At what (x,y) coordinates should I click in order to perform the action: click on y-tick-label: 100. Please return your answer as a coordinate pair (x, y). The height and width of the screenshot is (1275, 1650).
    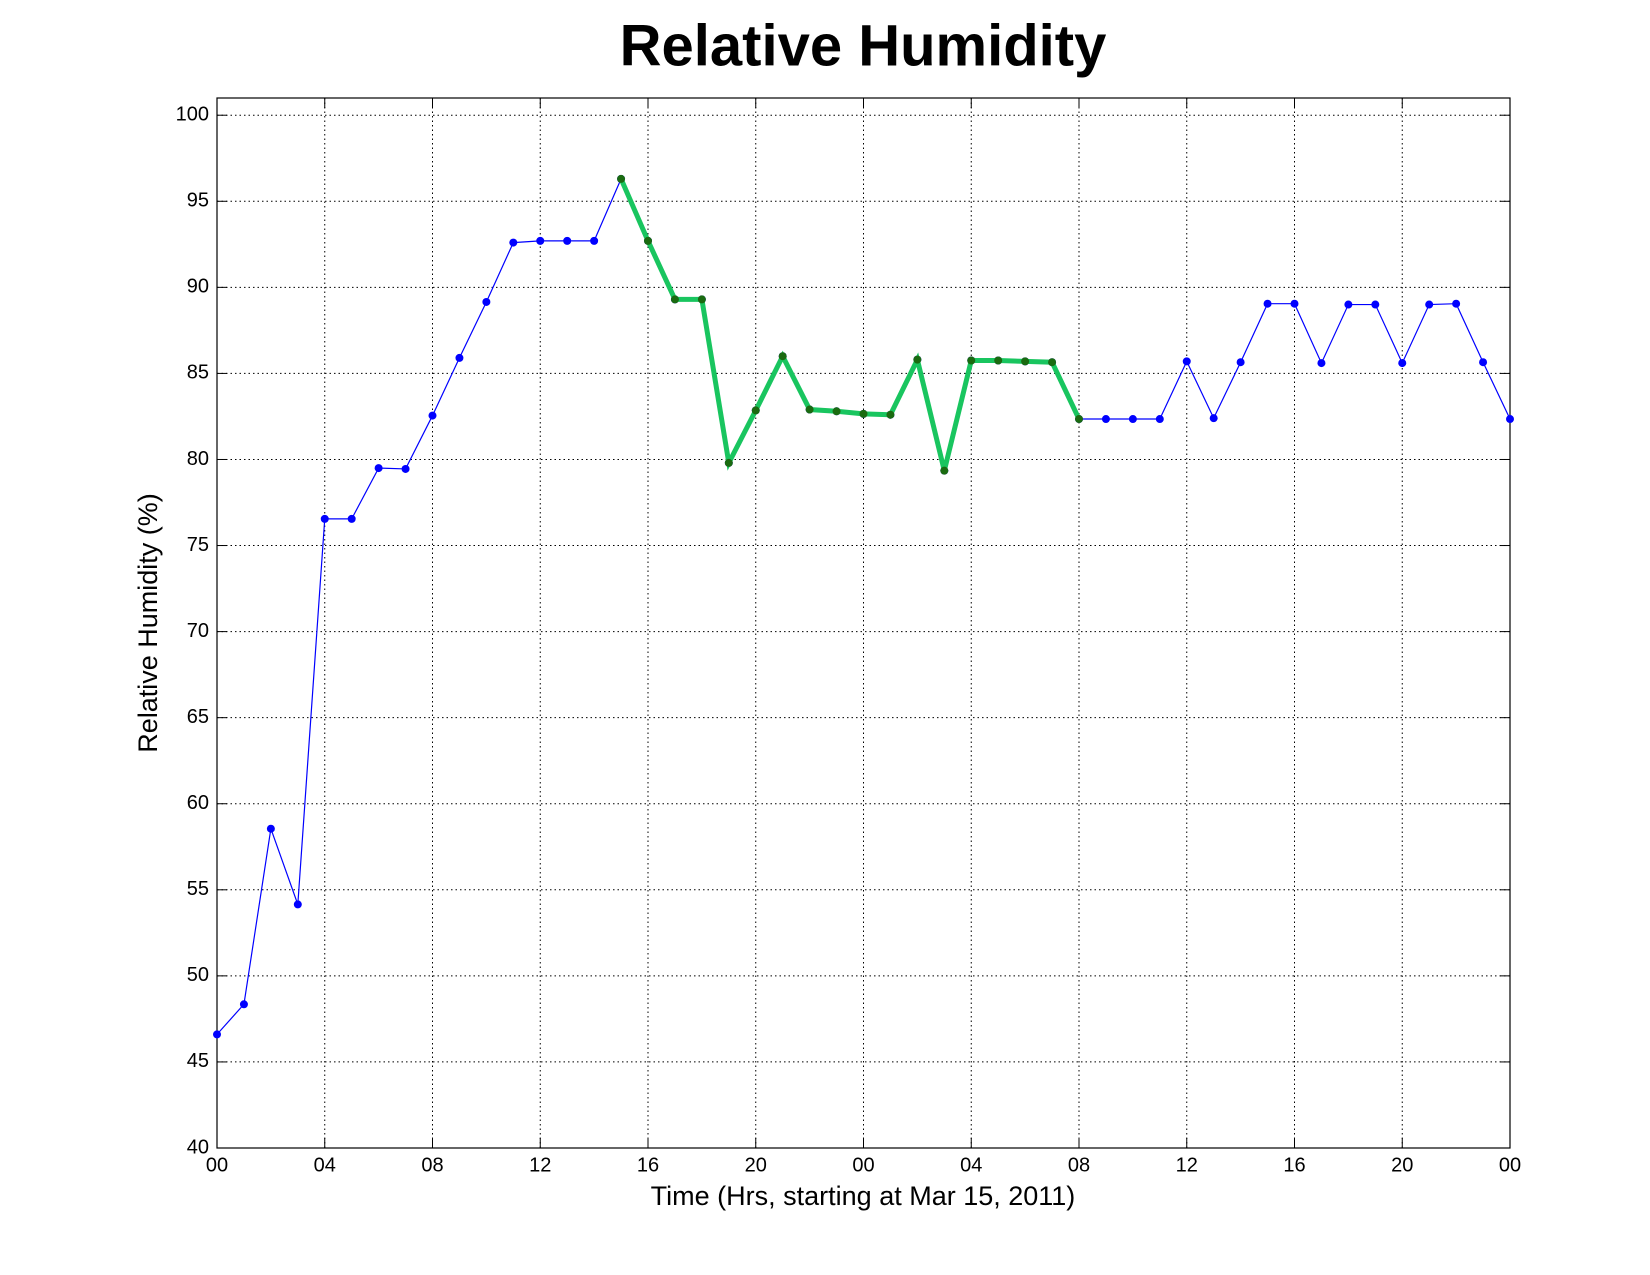
    Looking at the image, I should click on (192, 114).